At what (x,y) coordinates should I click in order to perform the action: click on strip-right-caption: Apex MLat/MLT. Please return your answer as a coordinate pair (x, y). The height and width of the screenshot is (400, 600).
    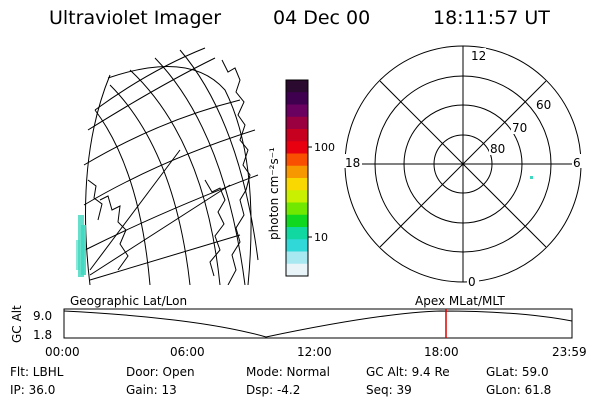
    Looking at the image, I should click on (460, 301).